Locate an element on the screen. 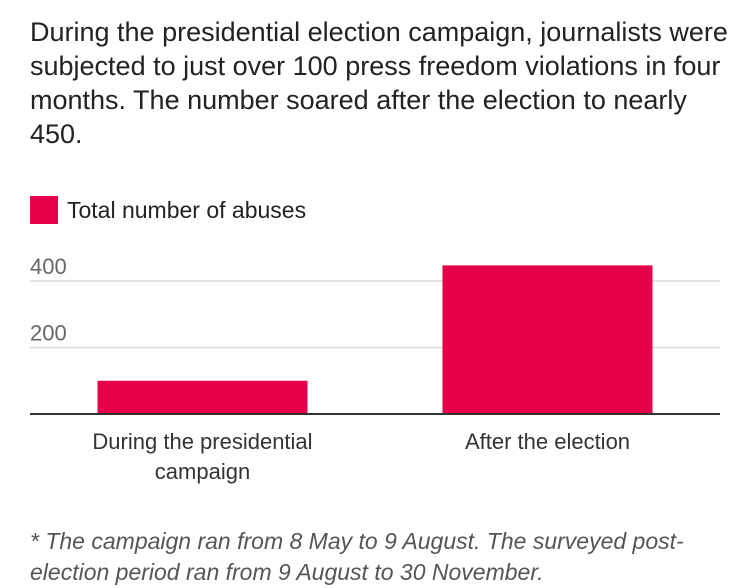 Image resolution: width=750 pixels, height=588 pixels. legend: Total number of abuses is located at coordinates (168, 210).